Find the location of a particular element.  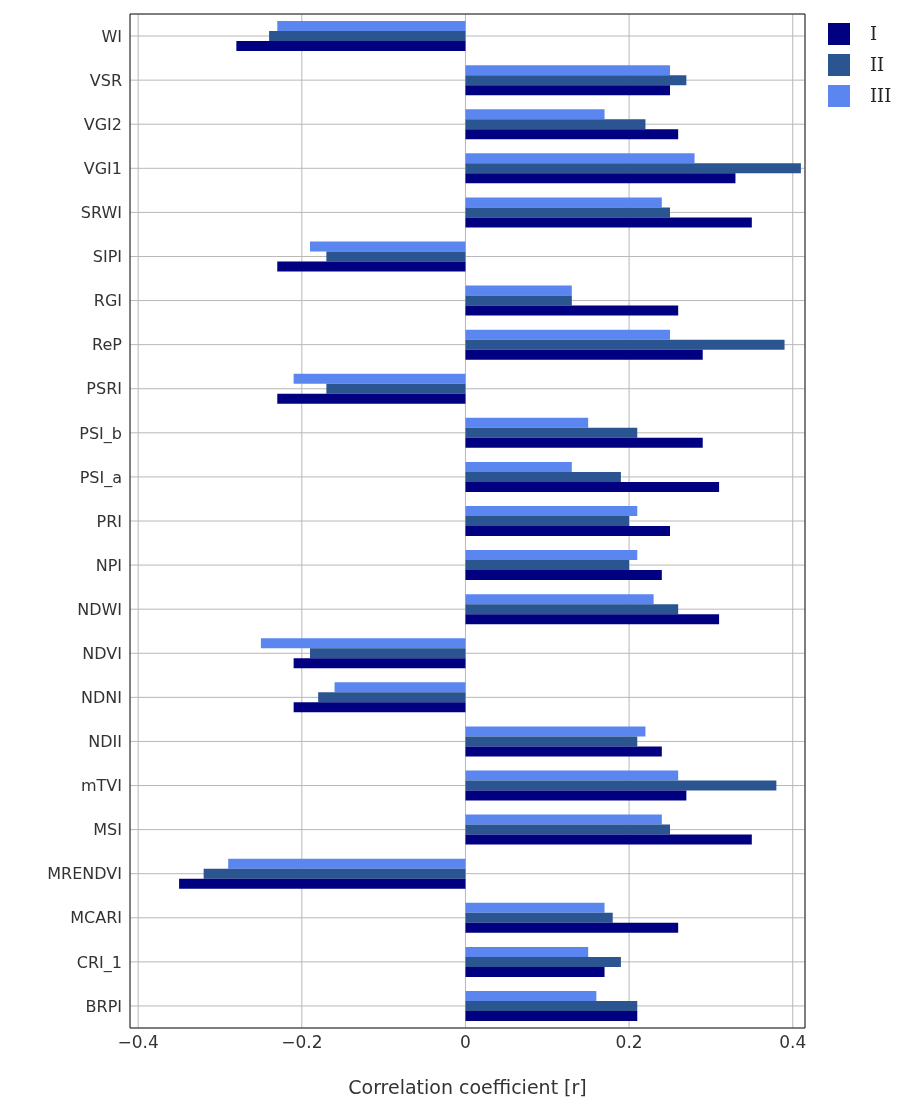

y-tick-label: VSR is located at coordinates (105, 80).